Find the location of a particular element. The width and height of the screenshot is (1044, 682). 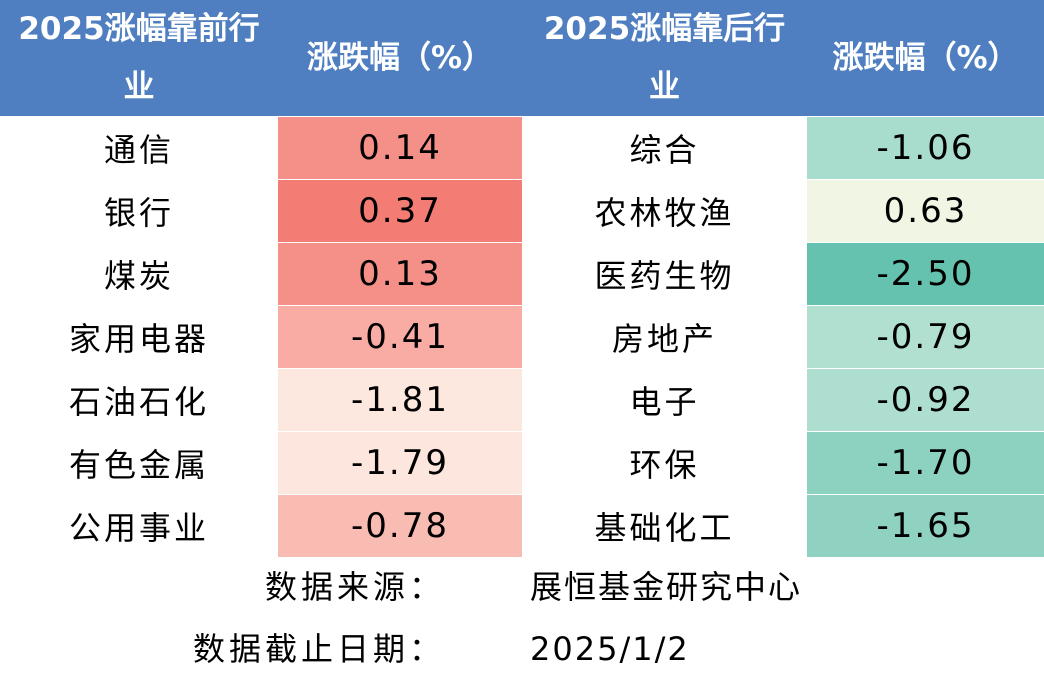

top-industry-change: 0.14 is located at coordinates (400, 148).